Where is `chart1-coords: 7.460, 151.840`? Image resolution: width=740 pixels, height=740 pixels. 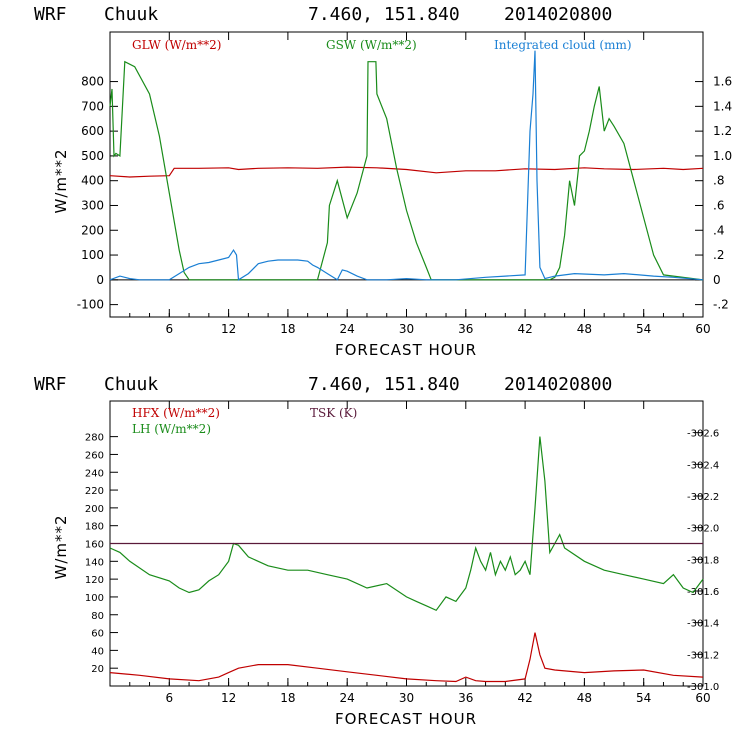
chart1-coords: 7.460, 151.840 is located at coordinates (384, 14).